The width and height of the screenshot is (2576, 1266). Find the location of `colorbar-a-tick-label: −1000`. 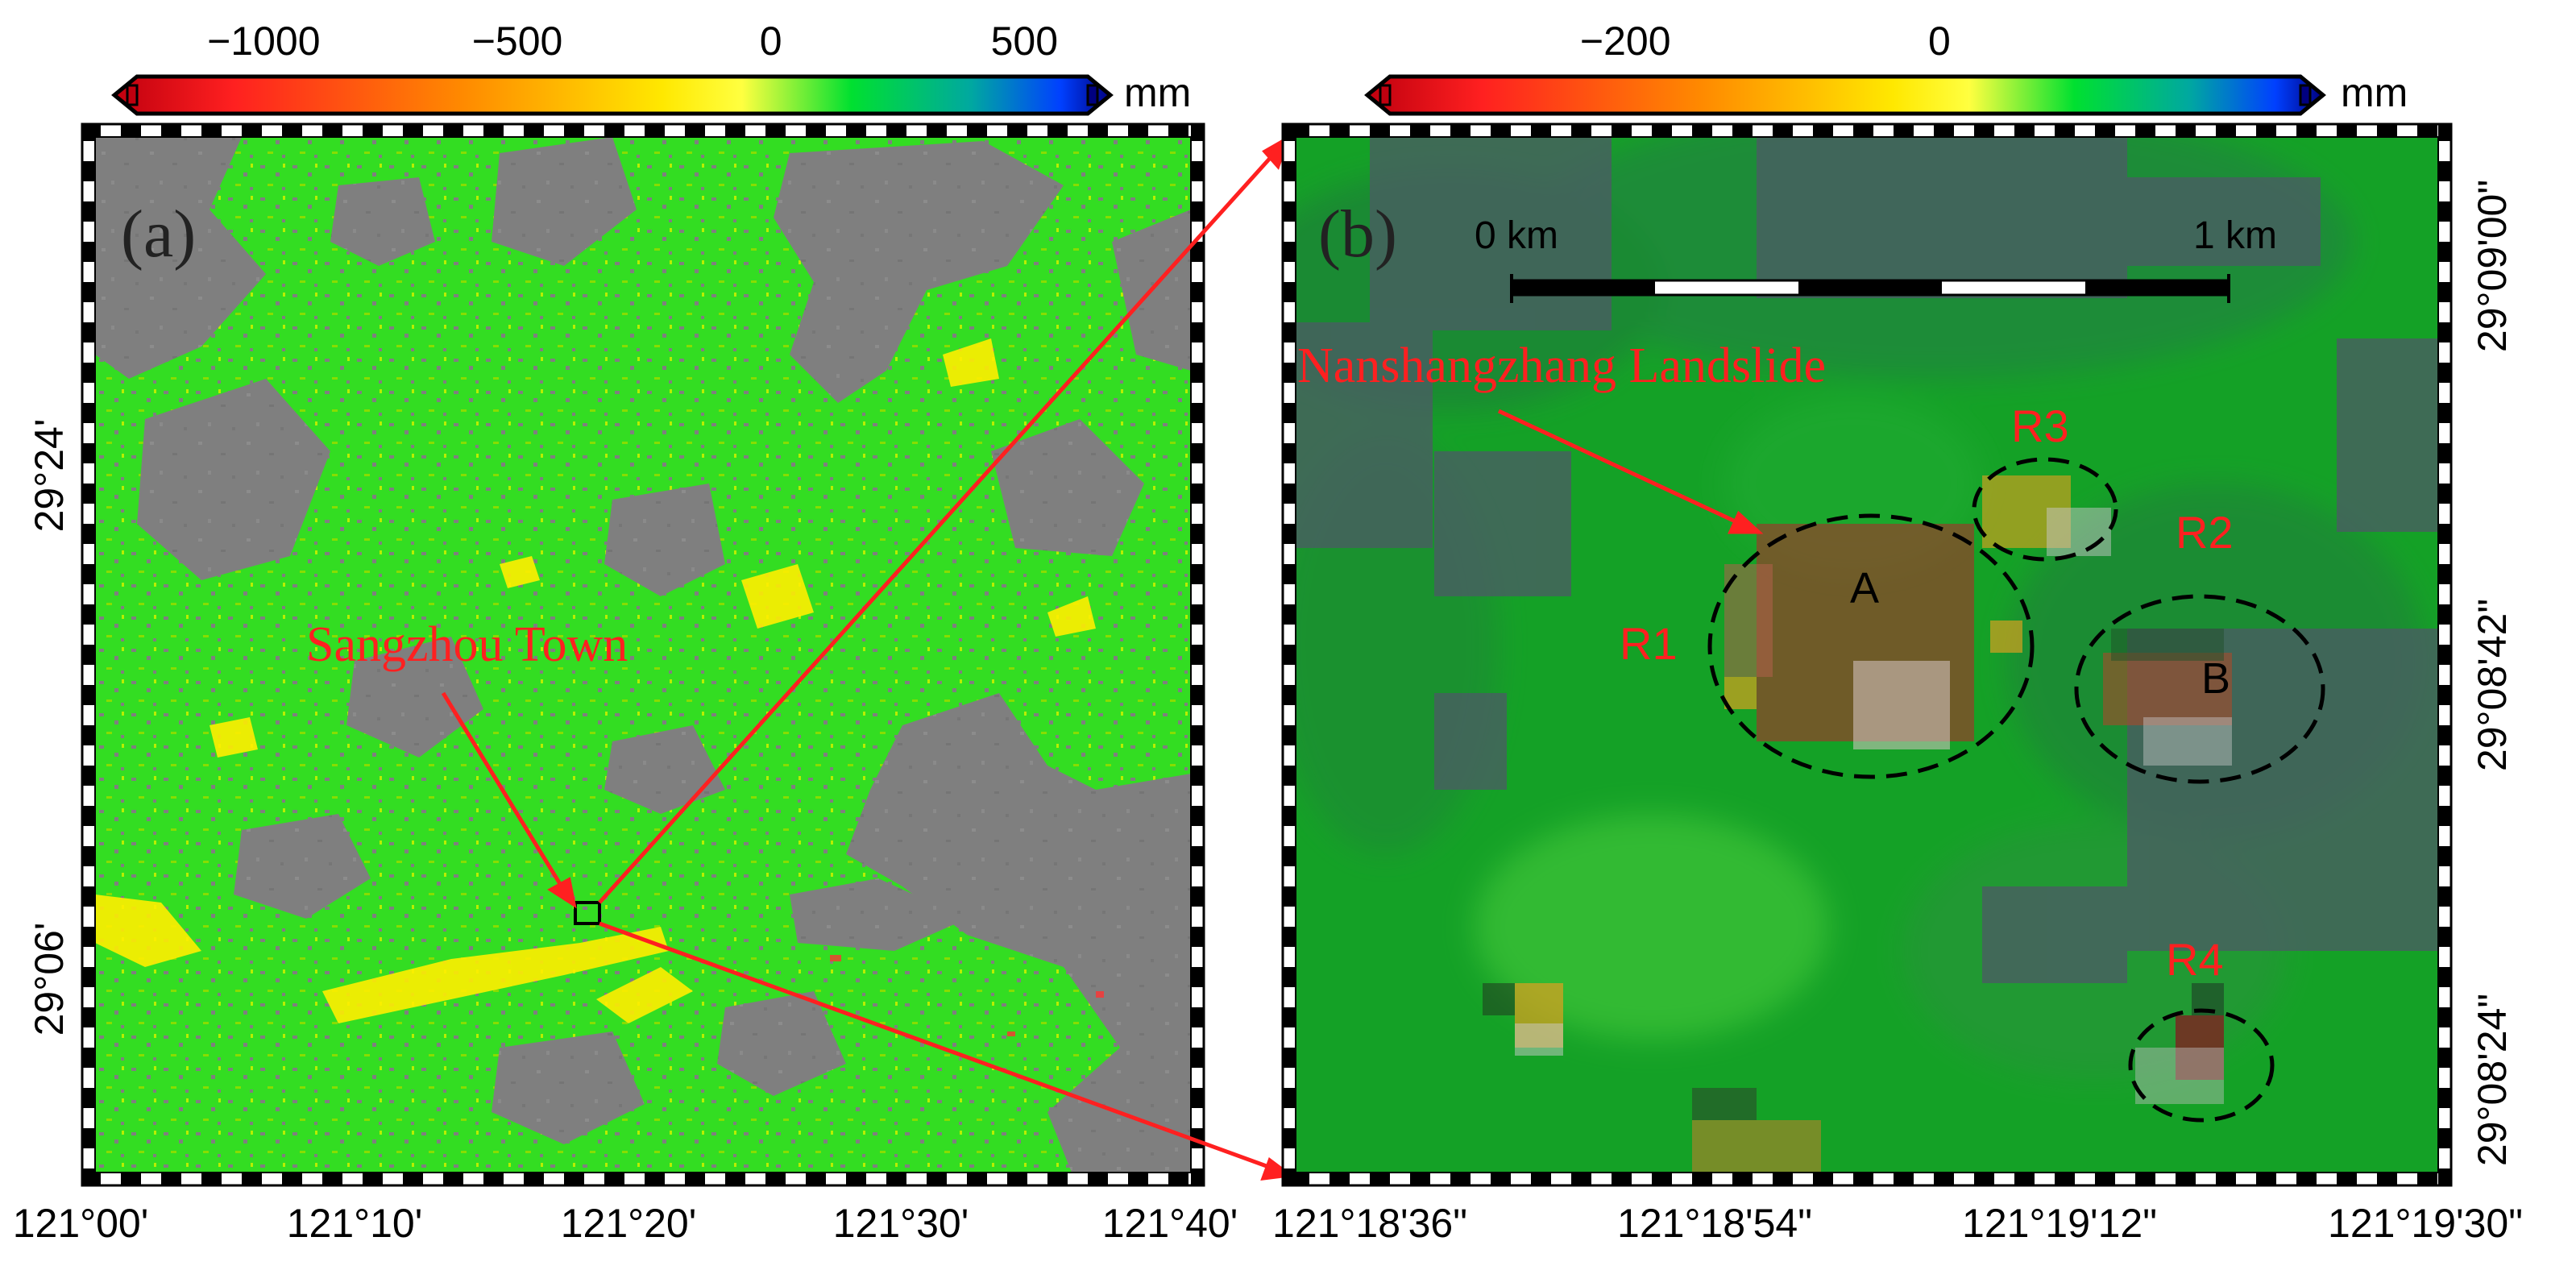

colorbar-a-tick-label: −1000 is located at coordinates (263, 41).